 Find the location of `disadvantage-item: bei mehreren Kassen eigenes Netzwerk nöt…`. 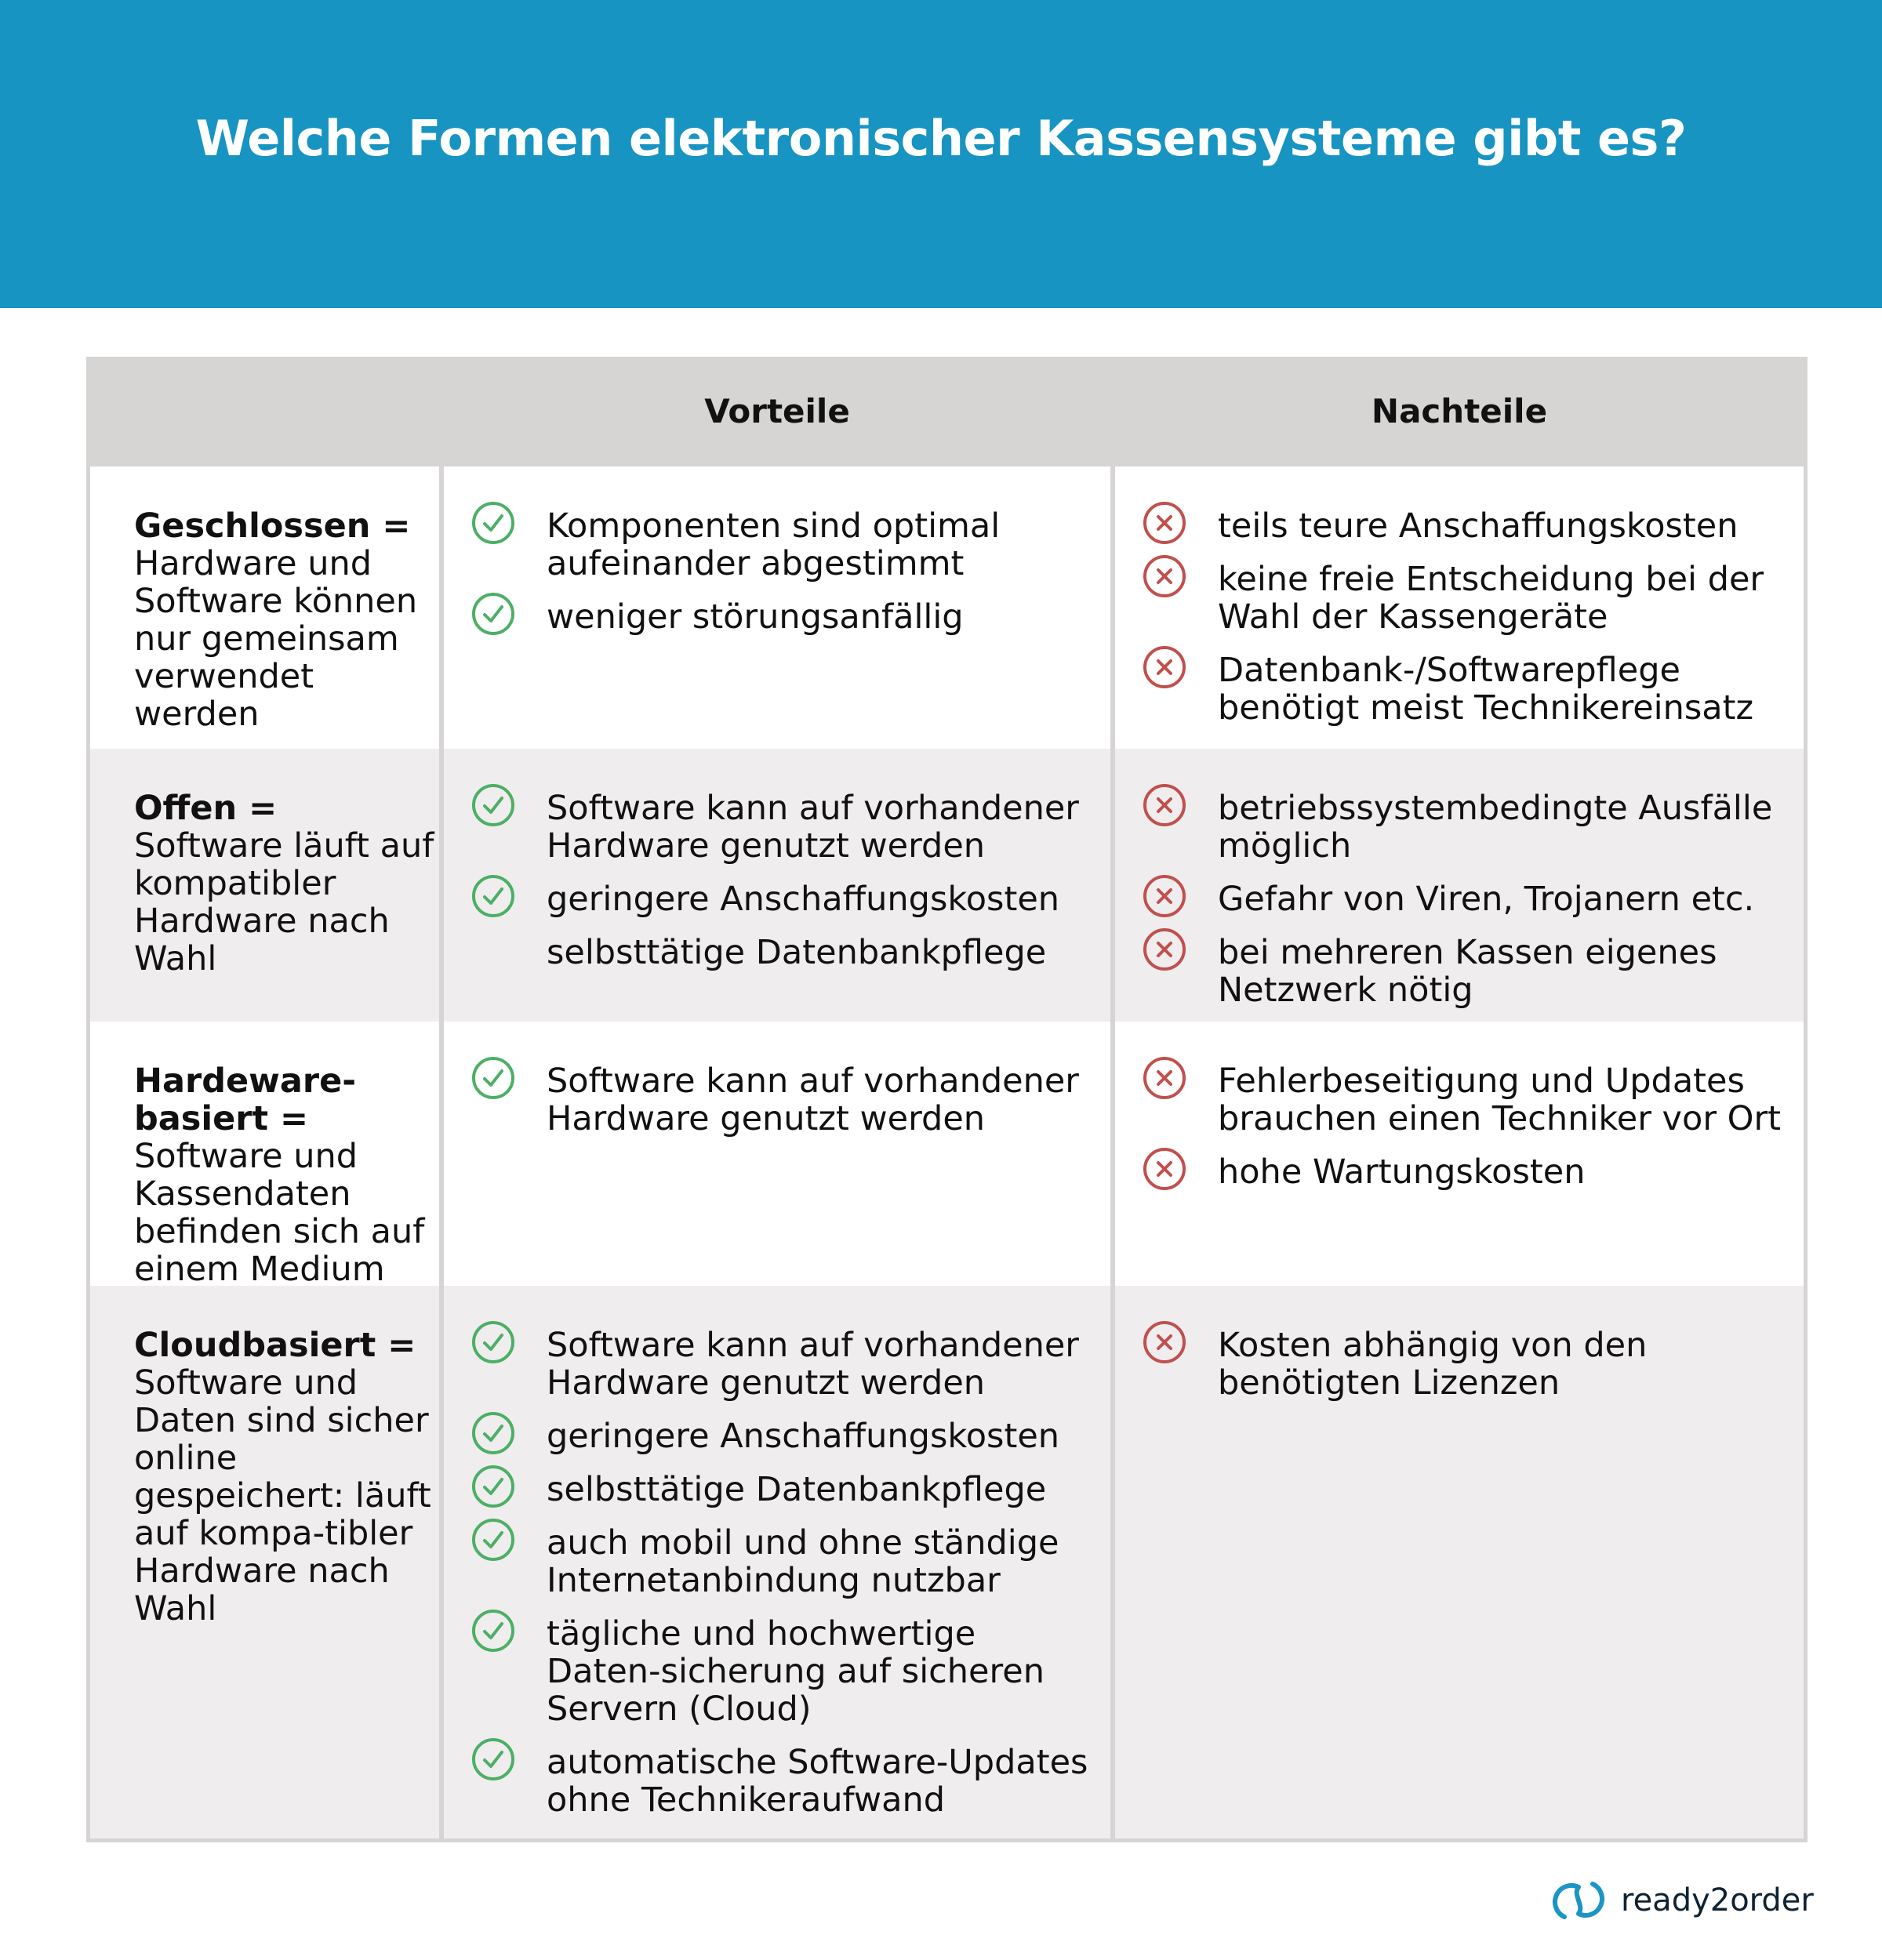

disadvantage-item: bei mehreren Kassen eigenes Netzwerk nöt… is located at coordinates (1465, 969).